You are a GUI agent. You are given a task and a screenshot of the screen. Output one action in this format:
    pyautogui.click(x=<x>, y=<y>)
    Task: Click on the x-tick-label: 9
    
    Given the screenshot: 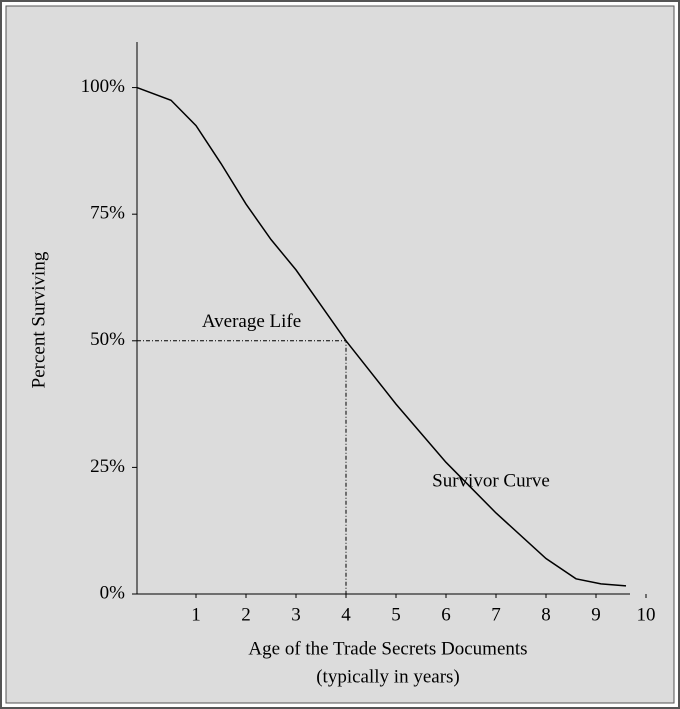 What is the action you would take?
    pyautogui.click(x=596, y=614)
    